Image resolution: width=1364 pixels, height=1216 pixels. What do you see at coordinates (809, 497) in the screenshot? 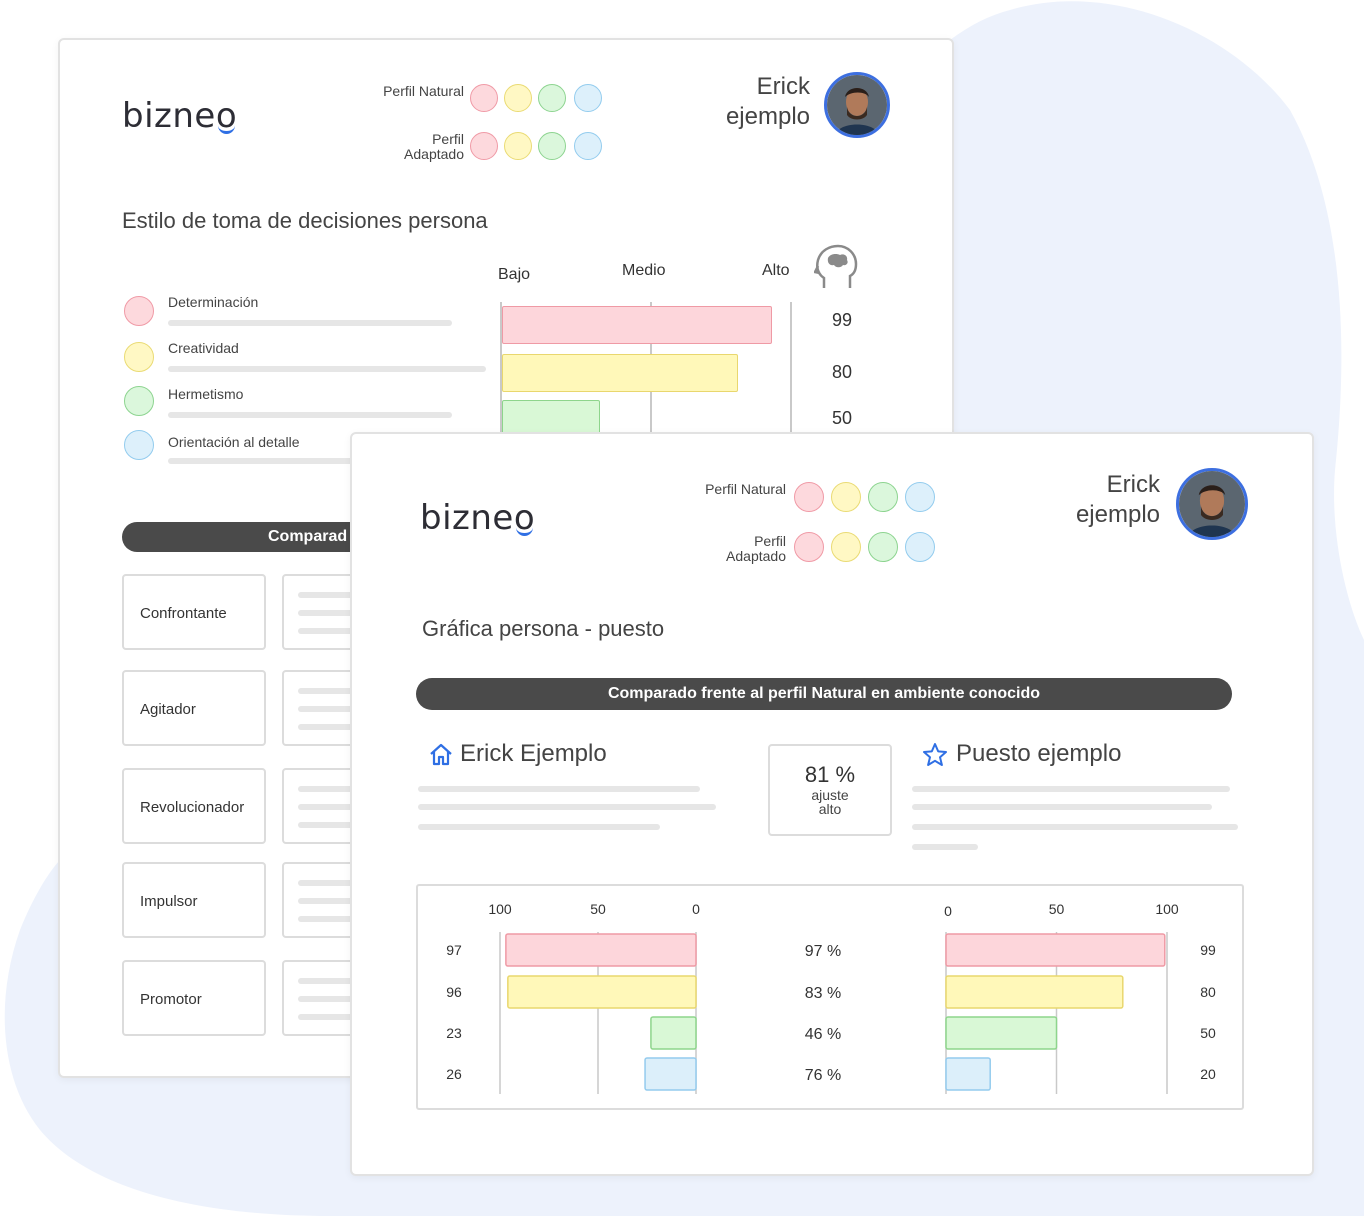
I see `natural-red-dot` at bounding box center [809, 497].